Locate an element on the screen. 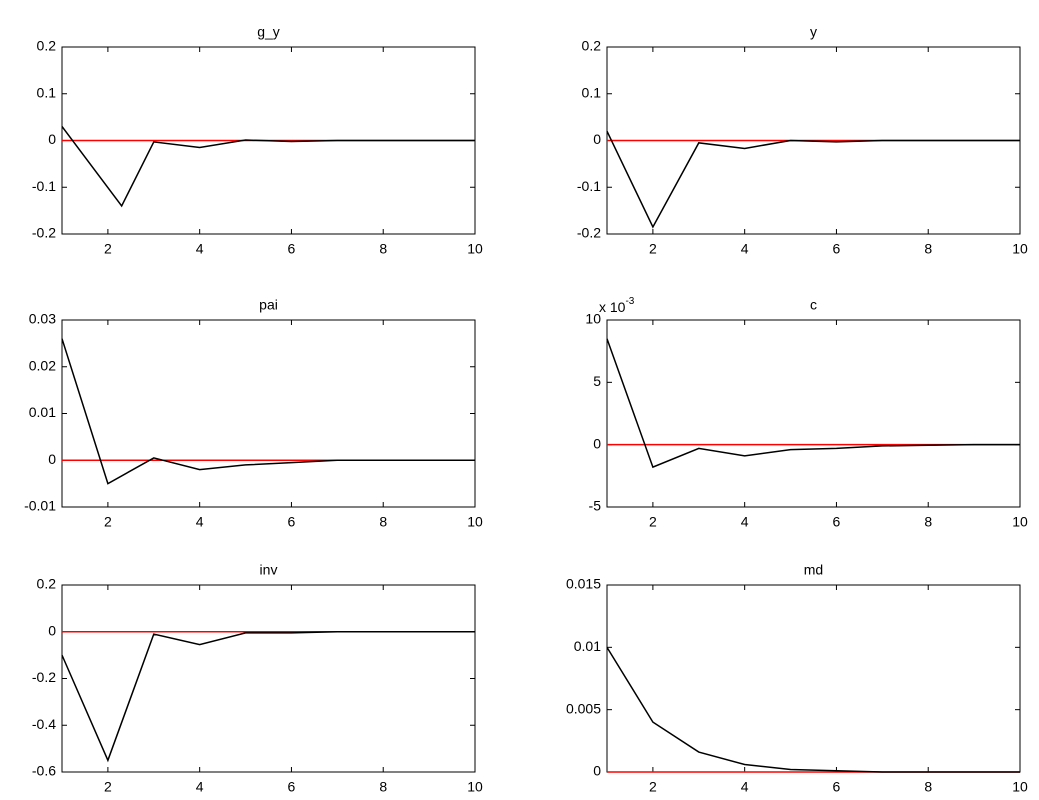 Image resolution: width=1039 pixels, height=800 pixels. y-tick-label: 10 is located at coordinates (593, 319).